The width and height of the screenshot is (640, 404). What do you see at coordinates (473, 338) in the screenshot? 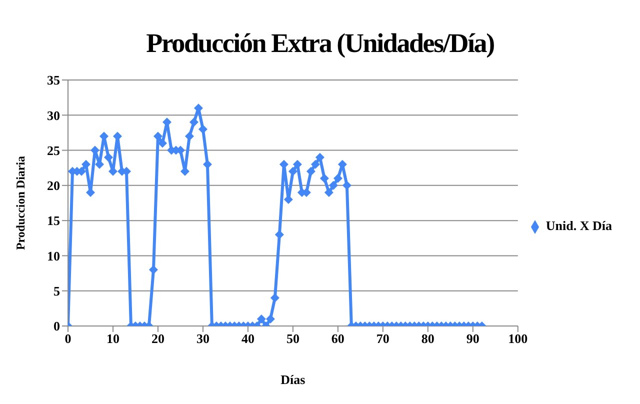
I see `x-tick-label: 90` at bounding box center [473, 338].